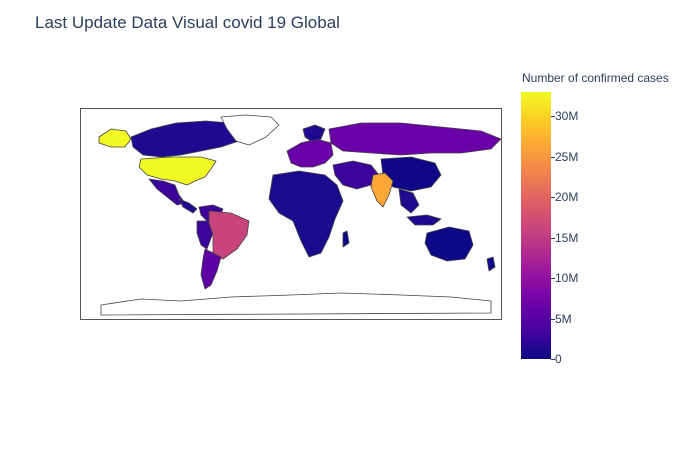 The width and height of the screenshot is (700, 450). I want to click on region-argentina, so click(211, 269).